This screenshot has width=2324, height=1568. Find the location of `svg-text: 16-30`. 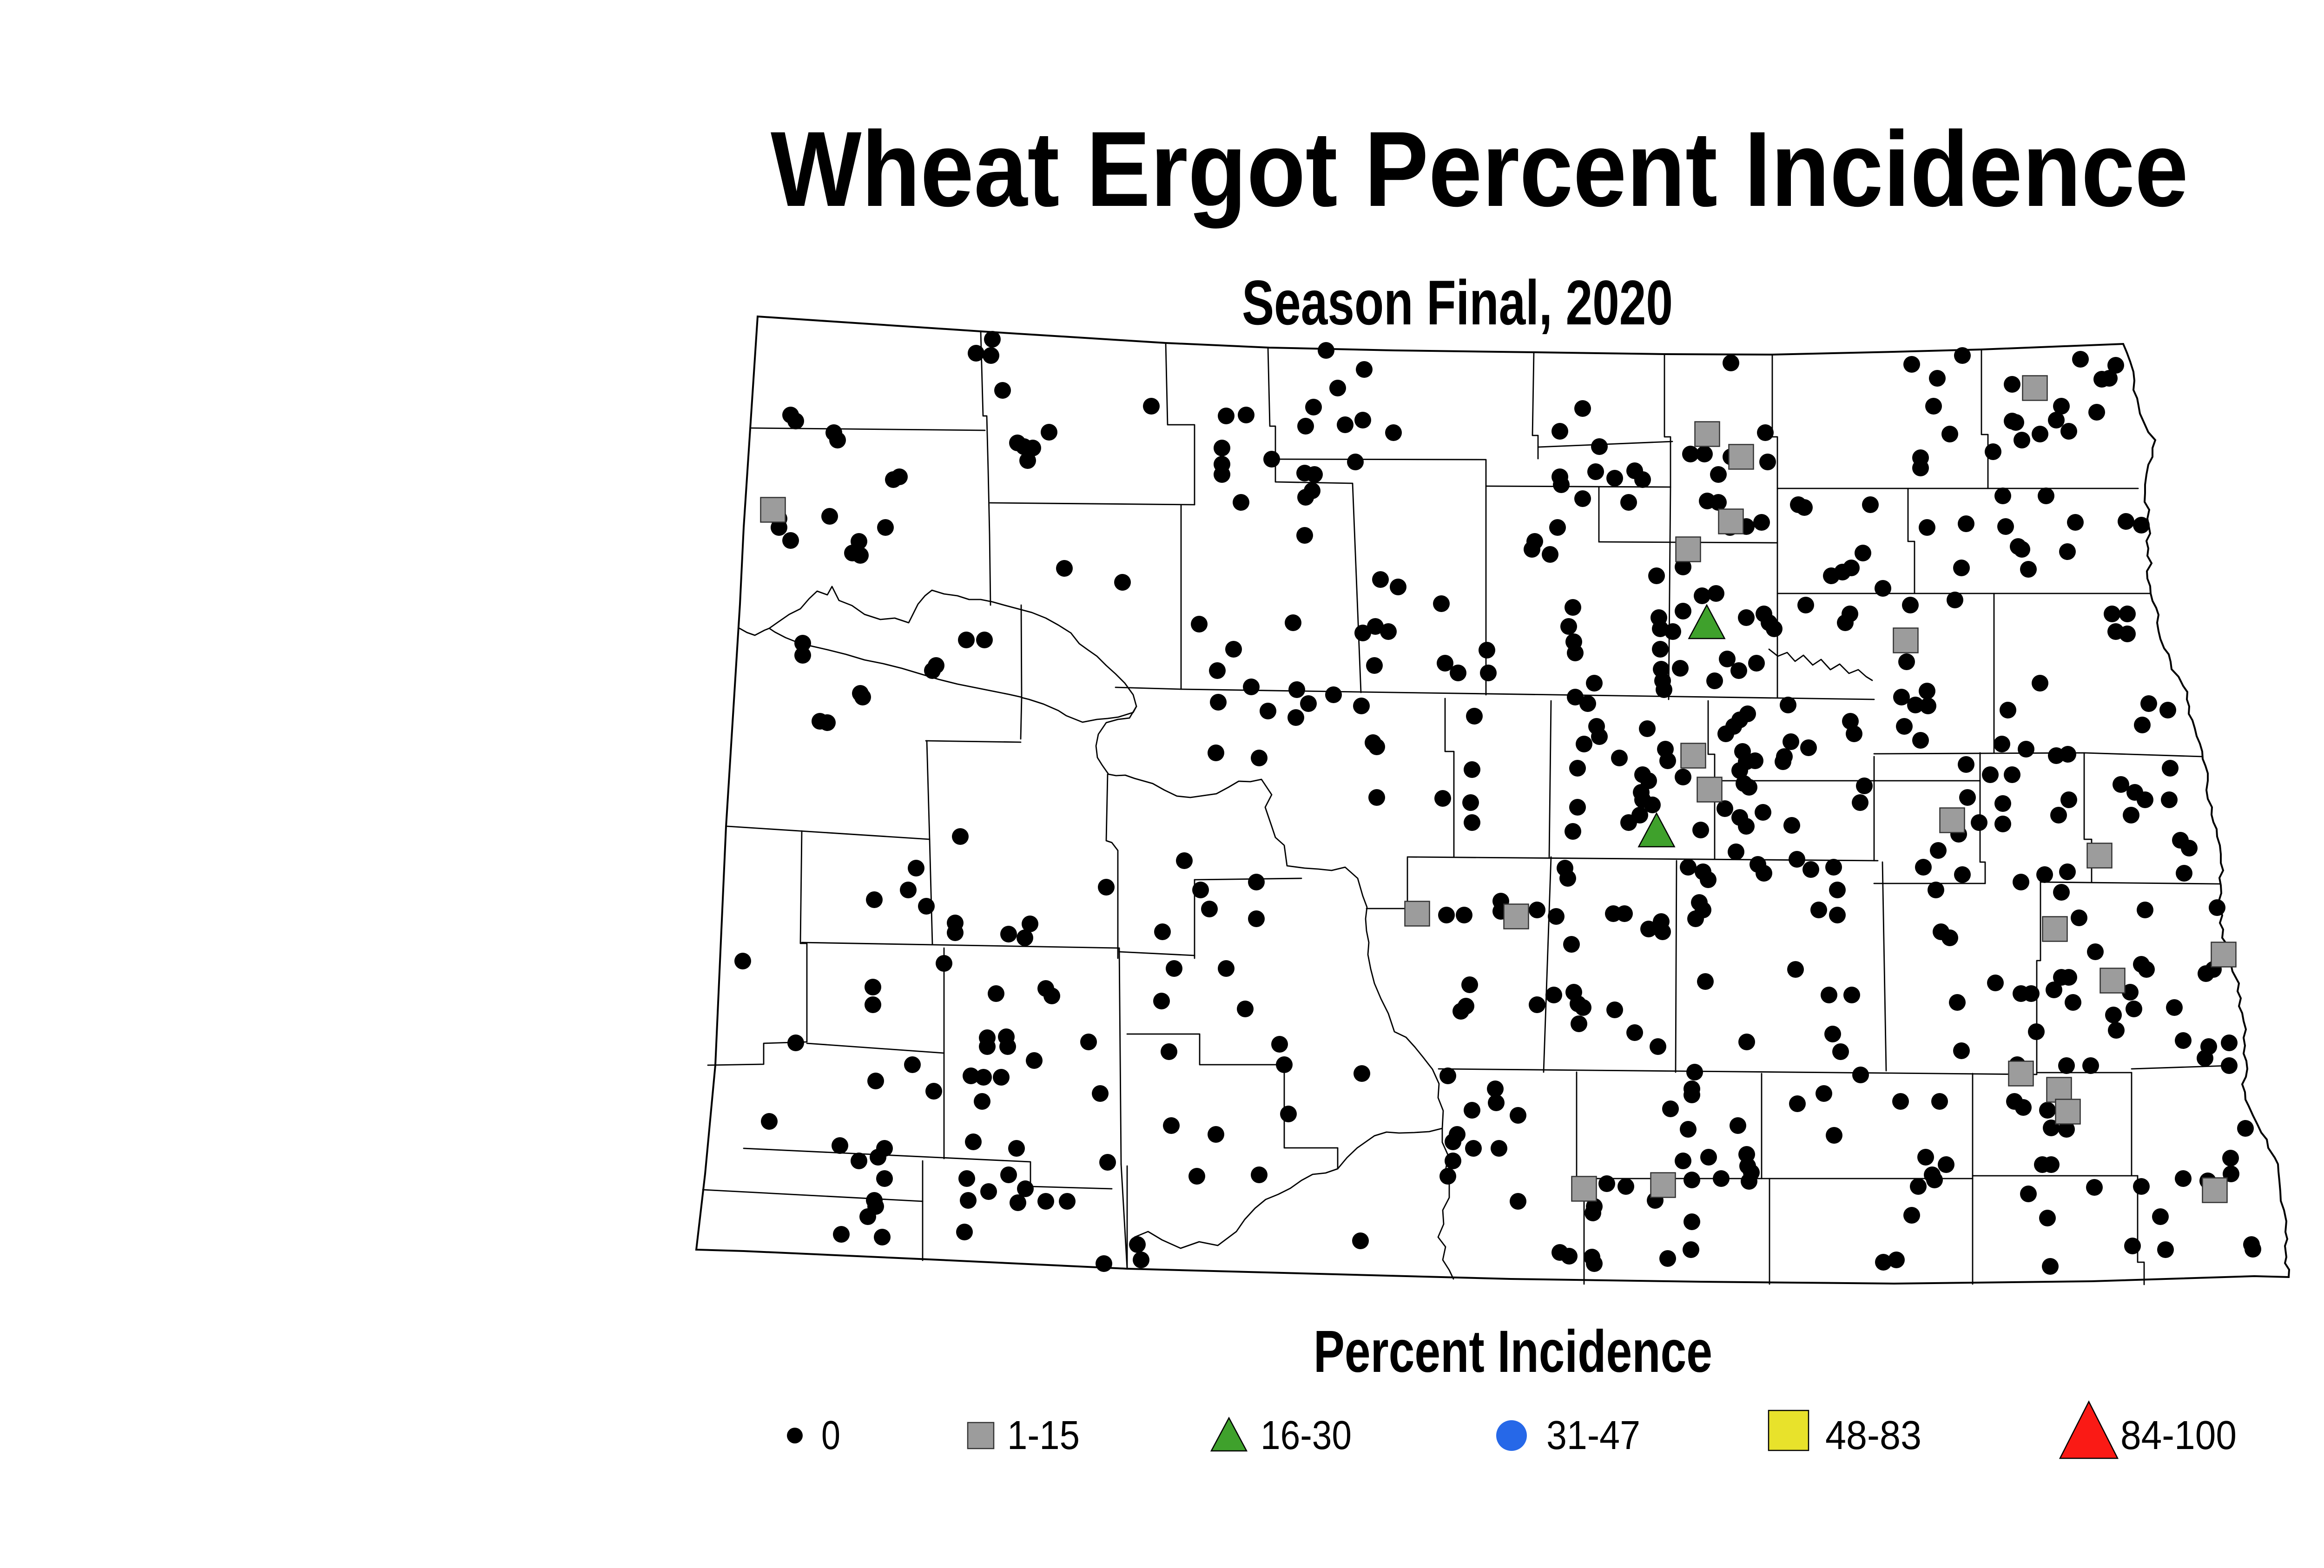

svg-text: 16-30 is located at coordinates (1306, 1436).